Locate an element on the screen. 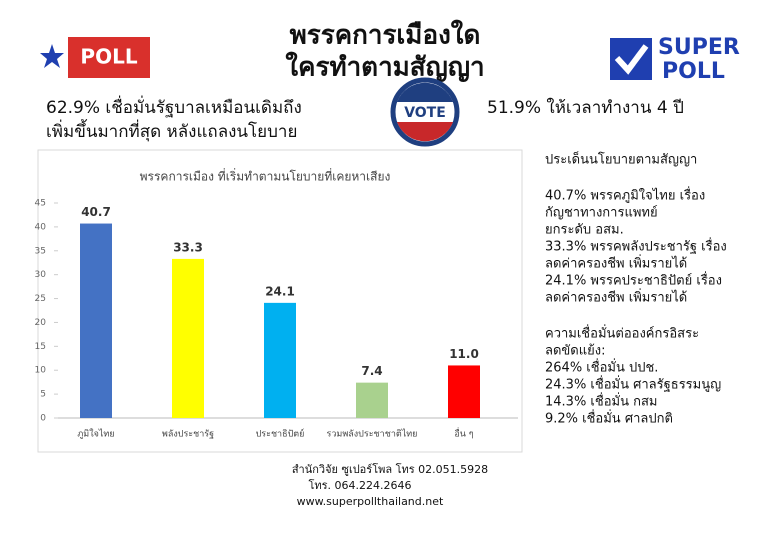 The image size is (780, 540). super-poll-text: SUPER is located at coordinates (699, 47).